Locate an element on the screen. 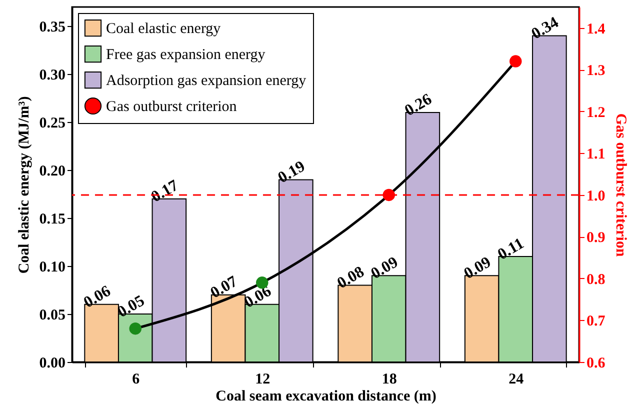 Image resolution: width=629 pixels, height=412 pixels. x-tick-label: 12 is located at coordinates (262, 380).